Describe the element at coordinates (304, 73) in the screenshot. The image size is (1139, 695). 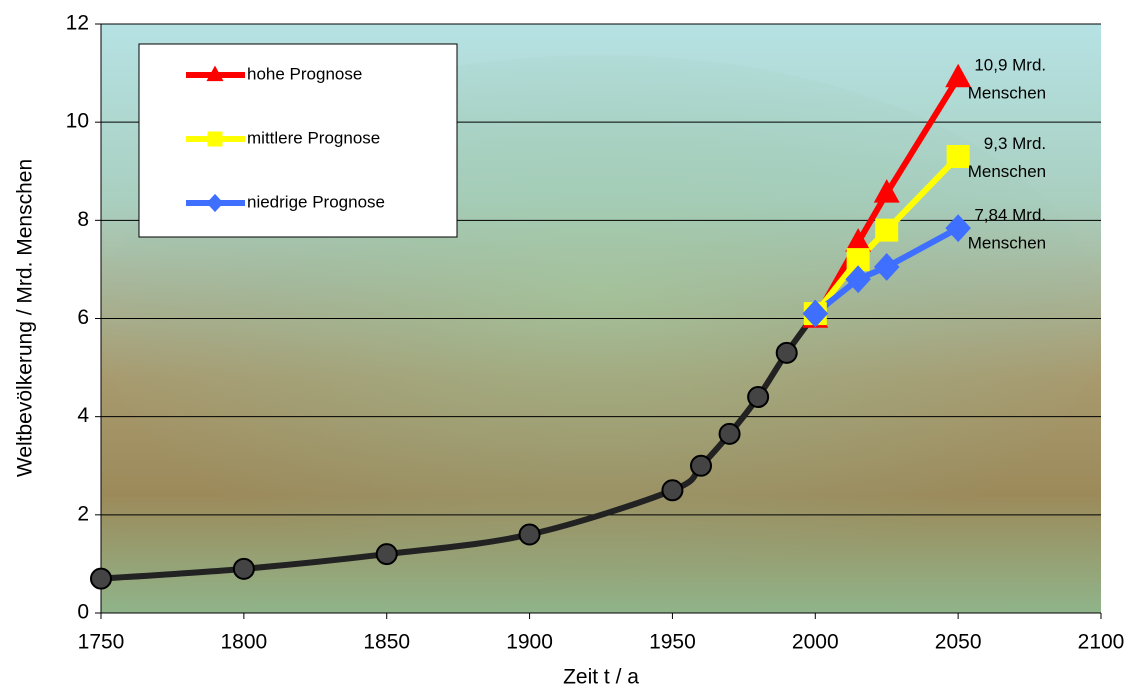
I see `legend-label: hohe Prognose` at that location.